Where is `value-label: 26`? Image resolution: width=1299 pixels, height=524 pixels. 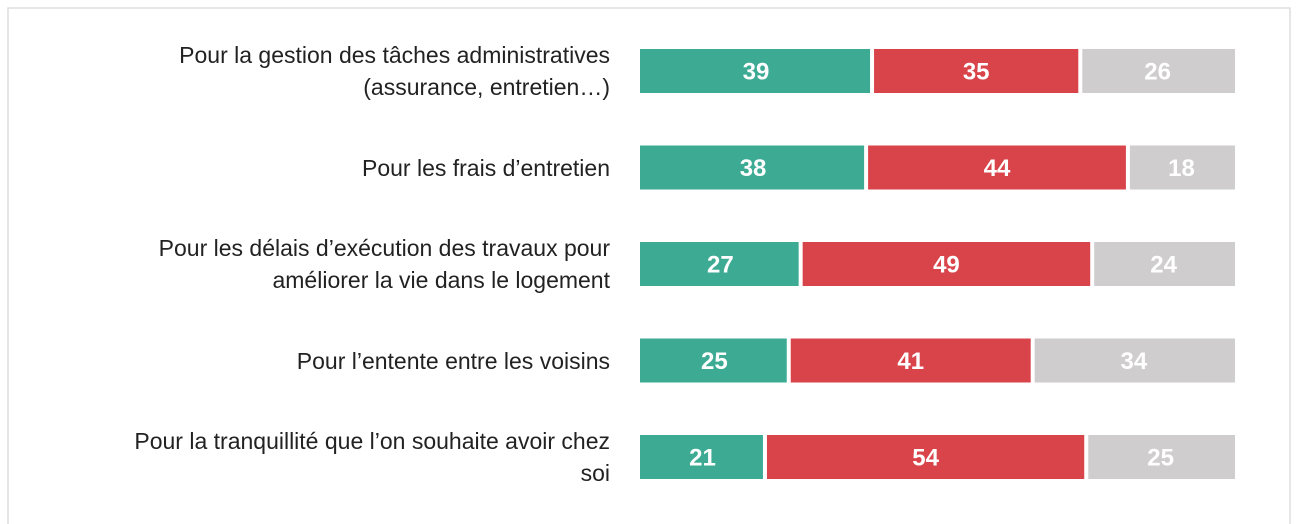
value-label: 26 is located at coordinates (1157, 72).